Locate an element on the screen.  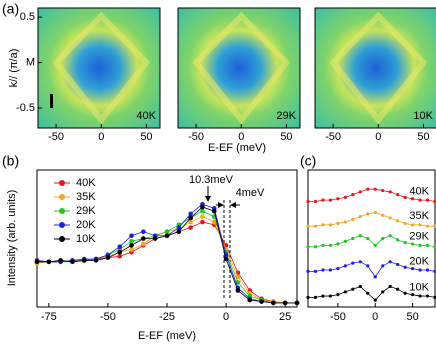
series-label: 40K is located at coordinates (419, 191).